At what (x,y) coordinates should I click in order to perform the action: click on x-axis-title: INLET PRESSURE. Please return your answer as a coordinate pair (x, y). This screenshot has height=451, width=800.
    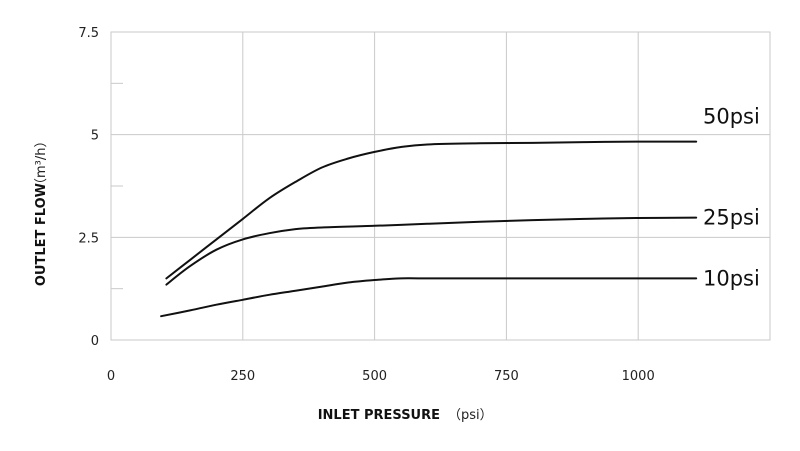
    Looking at the image, I should click on (379, 415).